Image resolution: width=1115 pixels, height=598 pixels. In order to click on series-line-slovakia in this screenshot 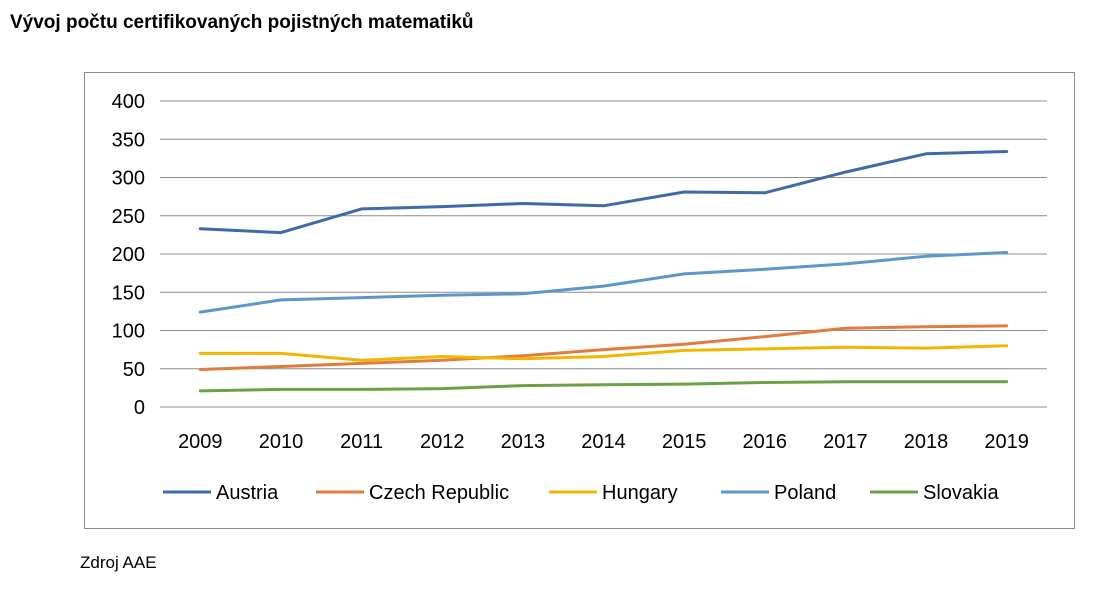, I will do `click(603, 386)`.